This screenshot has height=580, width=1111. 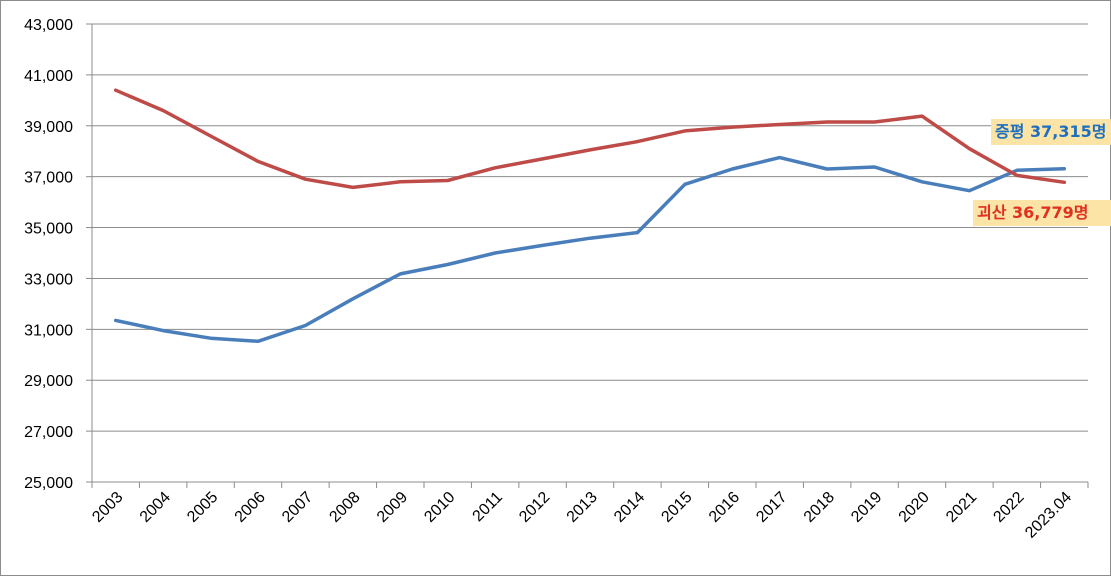 What do you see at coordinates (48, 127) in the screenshot?
I see `y-tick-label: 39,000` at bounding box center [48, 127].